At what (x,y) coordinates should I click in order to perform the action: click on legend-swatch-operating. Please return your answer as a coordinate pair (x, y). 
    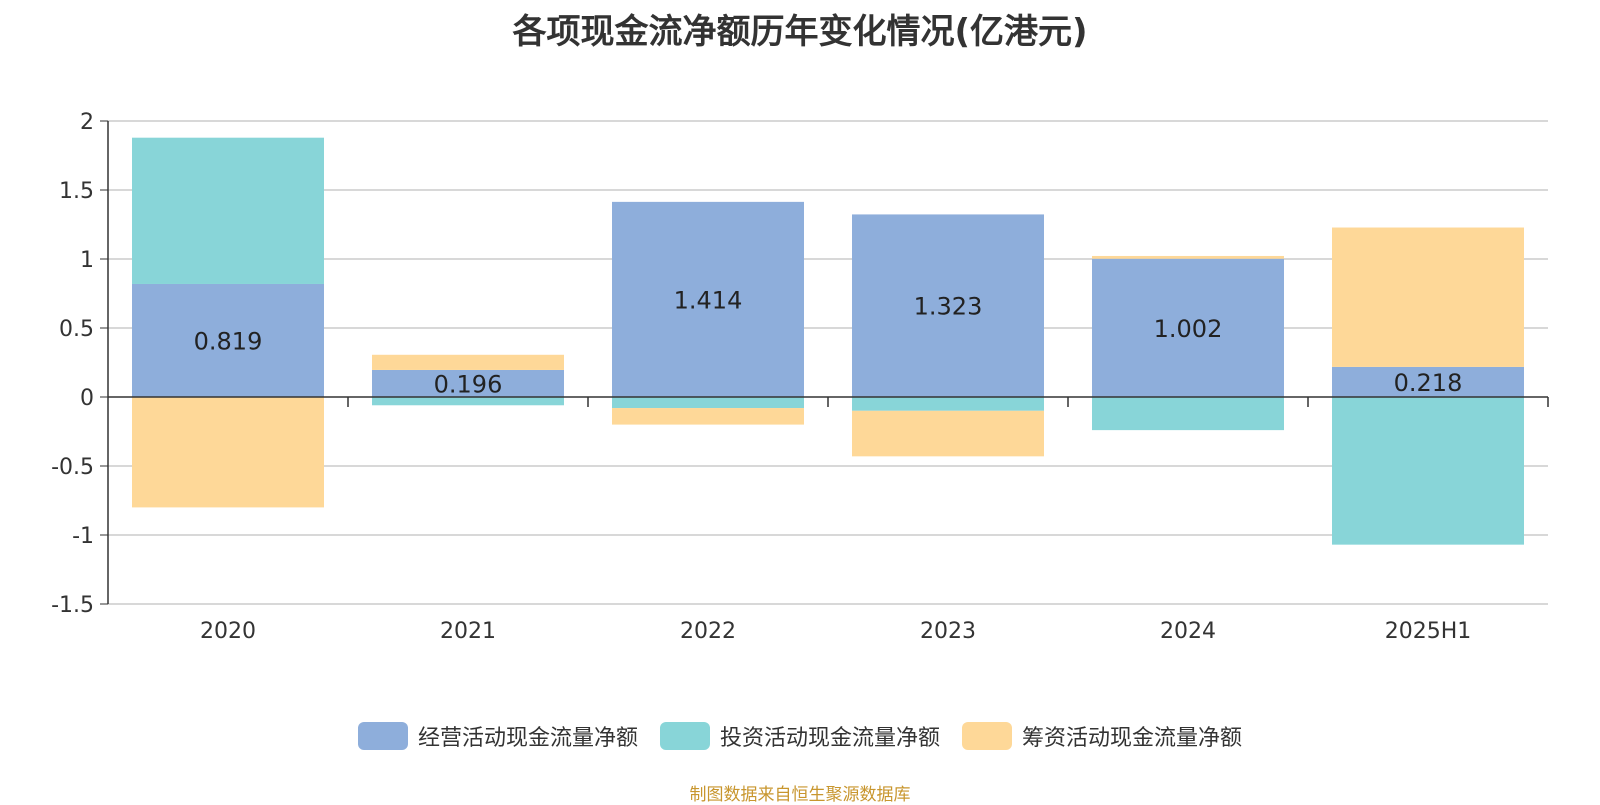
    Looking at the image, I should click on (382, 736).